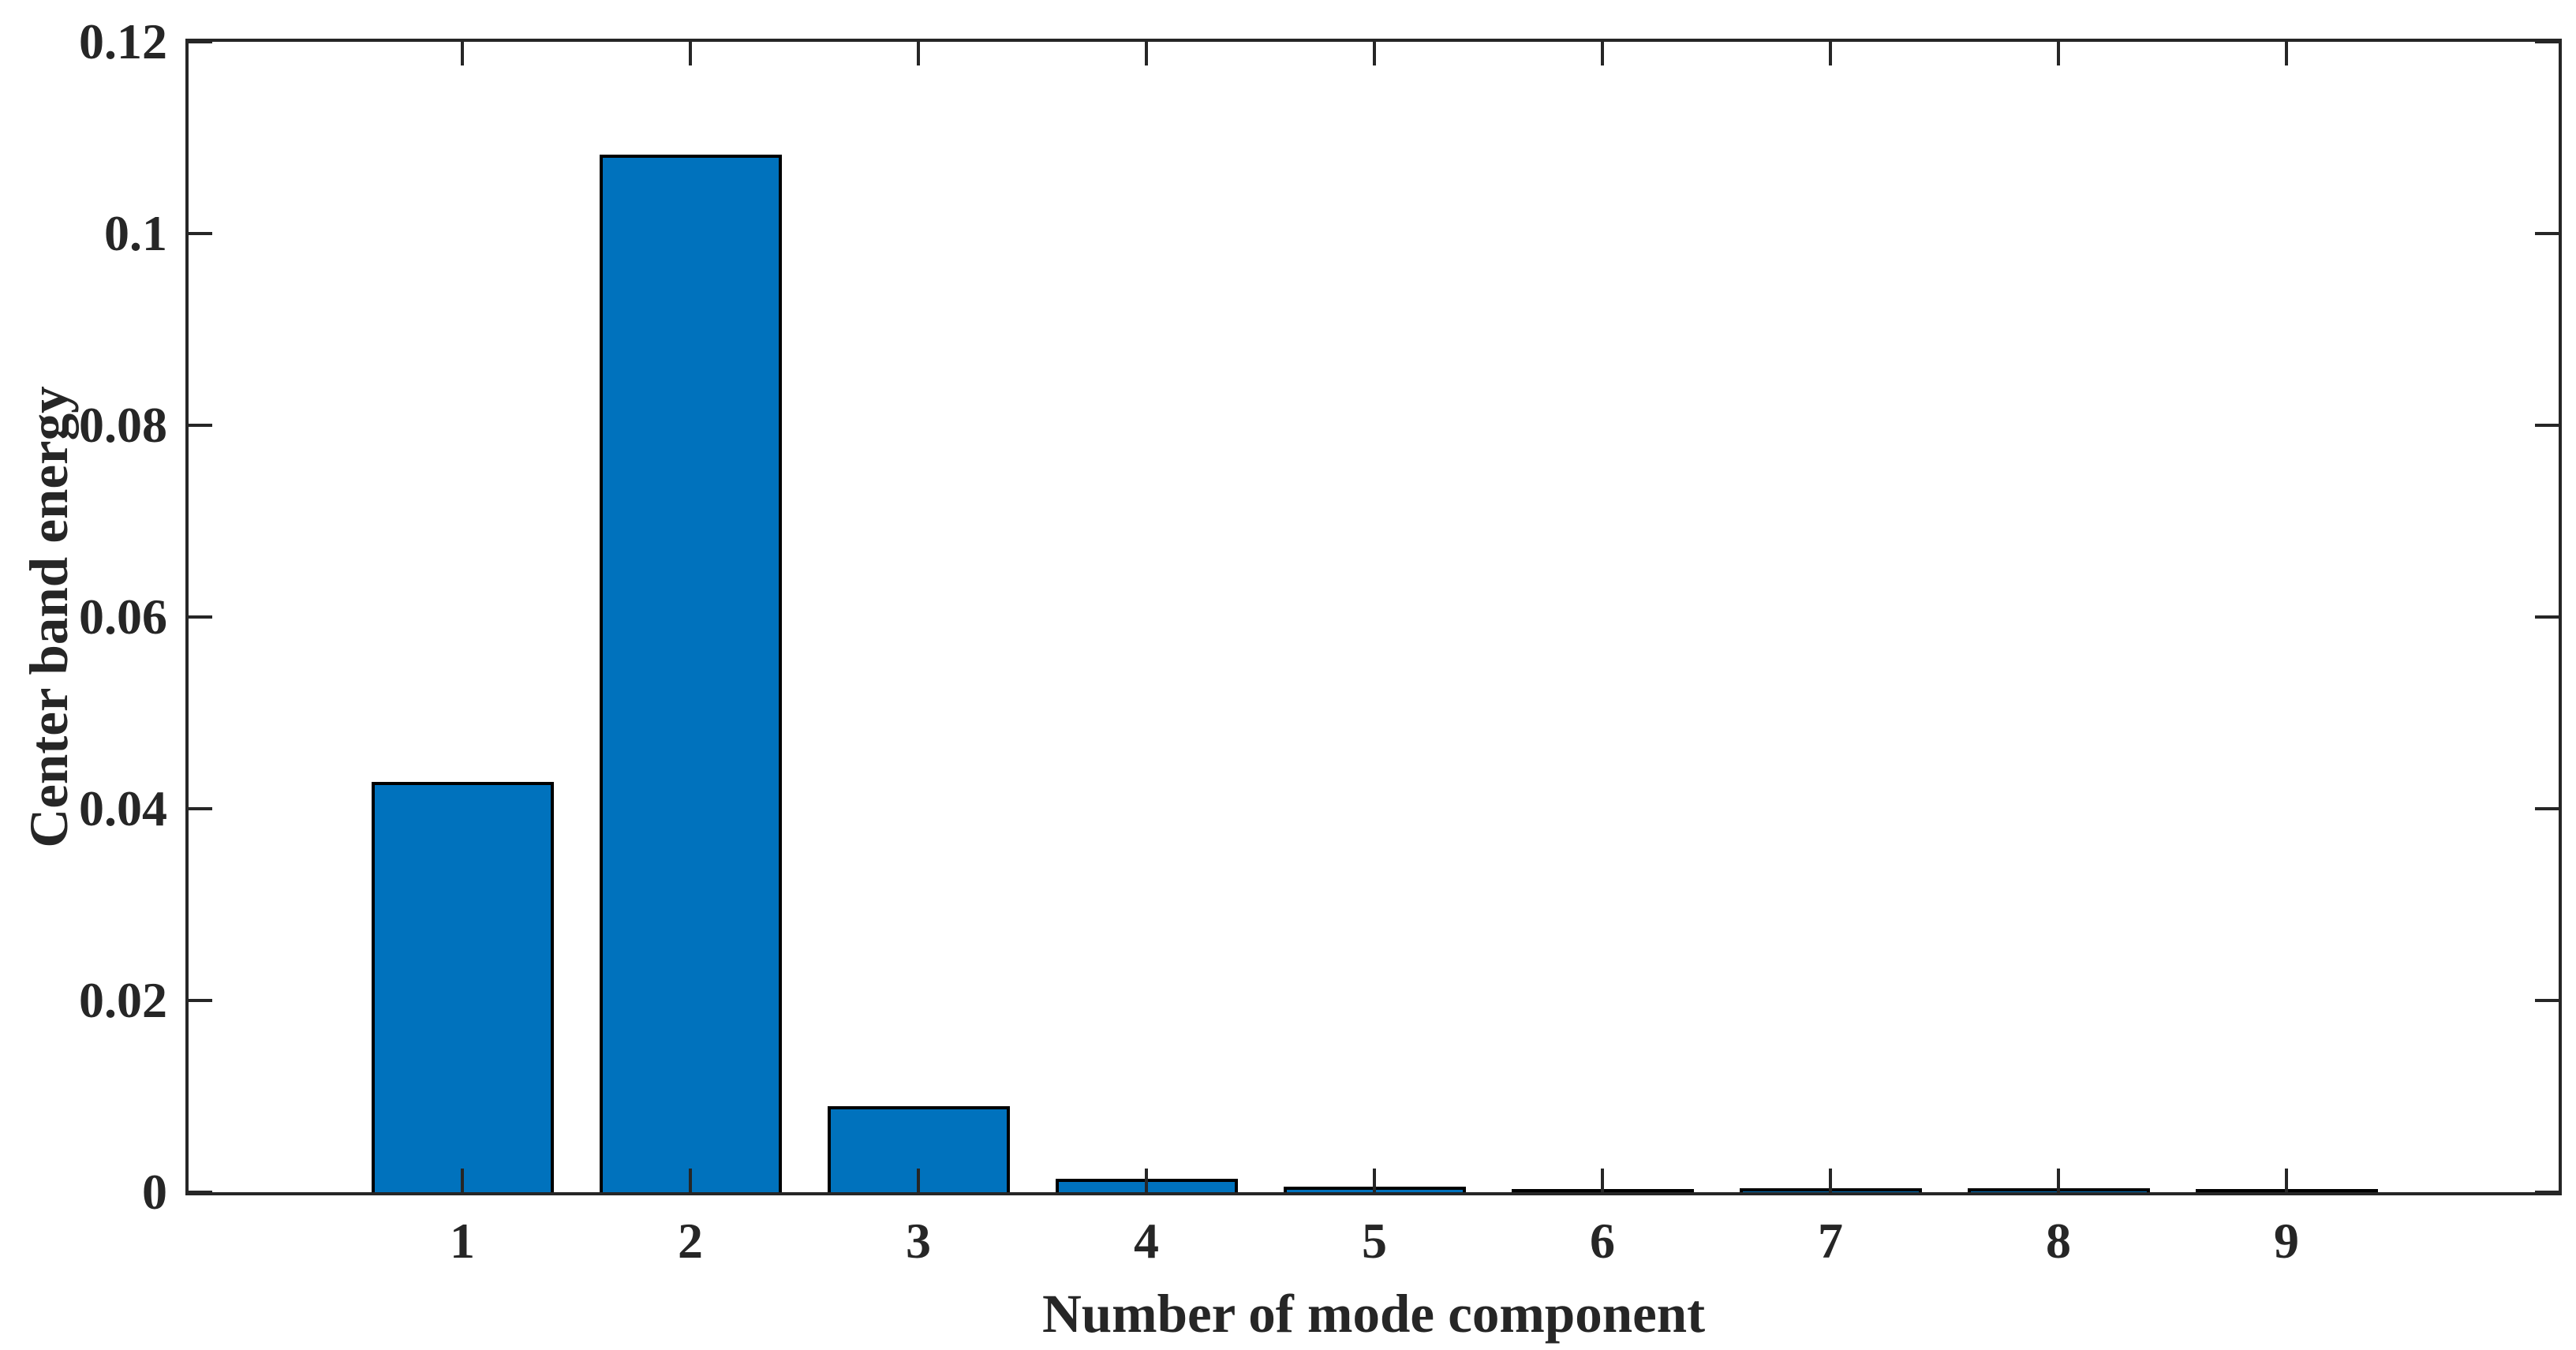 This screenshot has height=1350, width=2576. I want to click on y-tick-label-0.08: 0.08, so click(123, 425).